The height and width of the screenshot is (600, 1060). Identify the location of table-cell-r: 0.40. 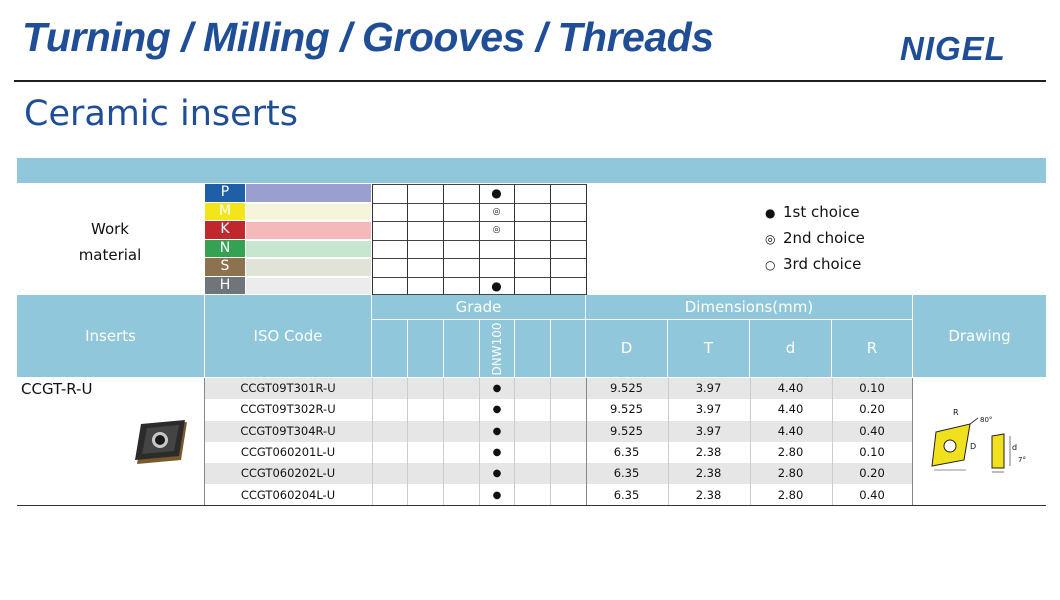
(872, 495).